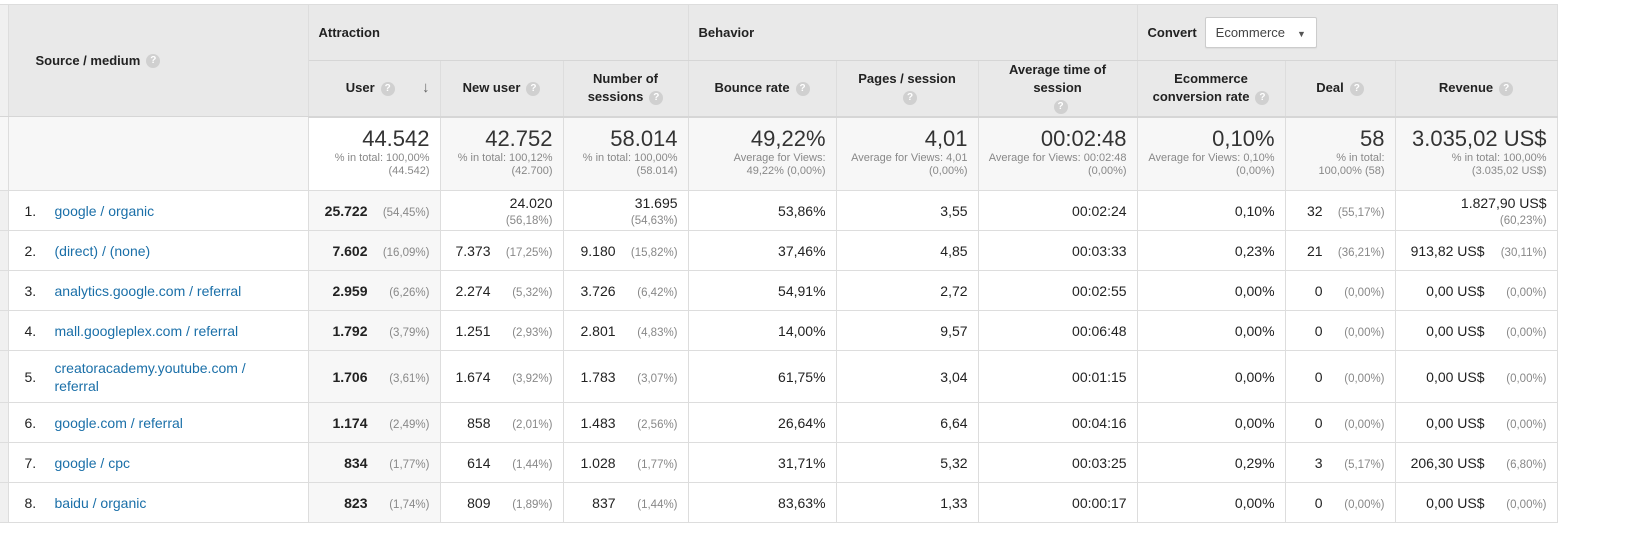 This screenshot has width=1650, height=554. Describe the element at coordinates (762, 89) in the screenshot. I see `header-bounce-rate: Bounce rate?` at that location.